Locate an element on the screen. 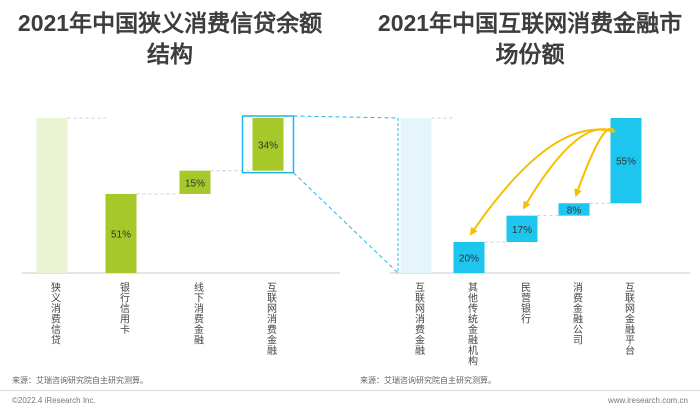 This screenshot has height=411, width=700. category-label-1-1-2: 传 is located at coordinates (473, 309).